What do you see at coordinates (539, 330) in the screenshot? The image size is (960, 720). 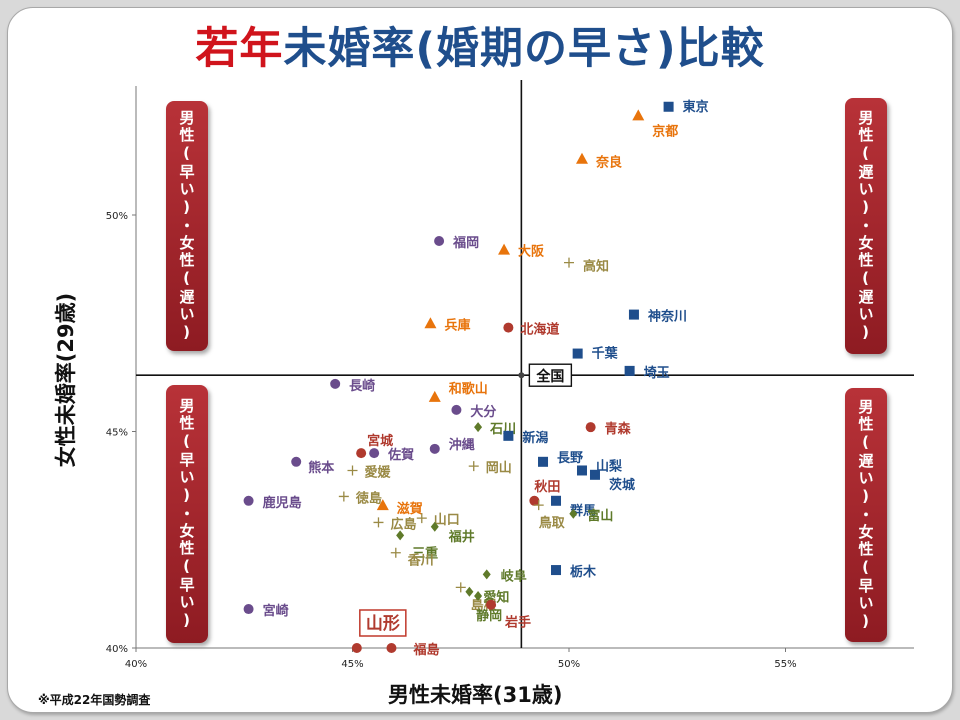 I see `data-point-label: 北海道` at bounding box center [539, 330].